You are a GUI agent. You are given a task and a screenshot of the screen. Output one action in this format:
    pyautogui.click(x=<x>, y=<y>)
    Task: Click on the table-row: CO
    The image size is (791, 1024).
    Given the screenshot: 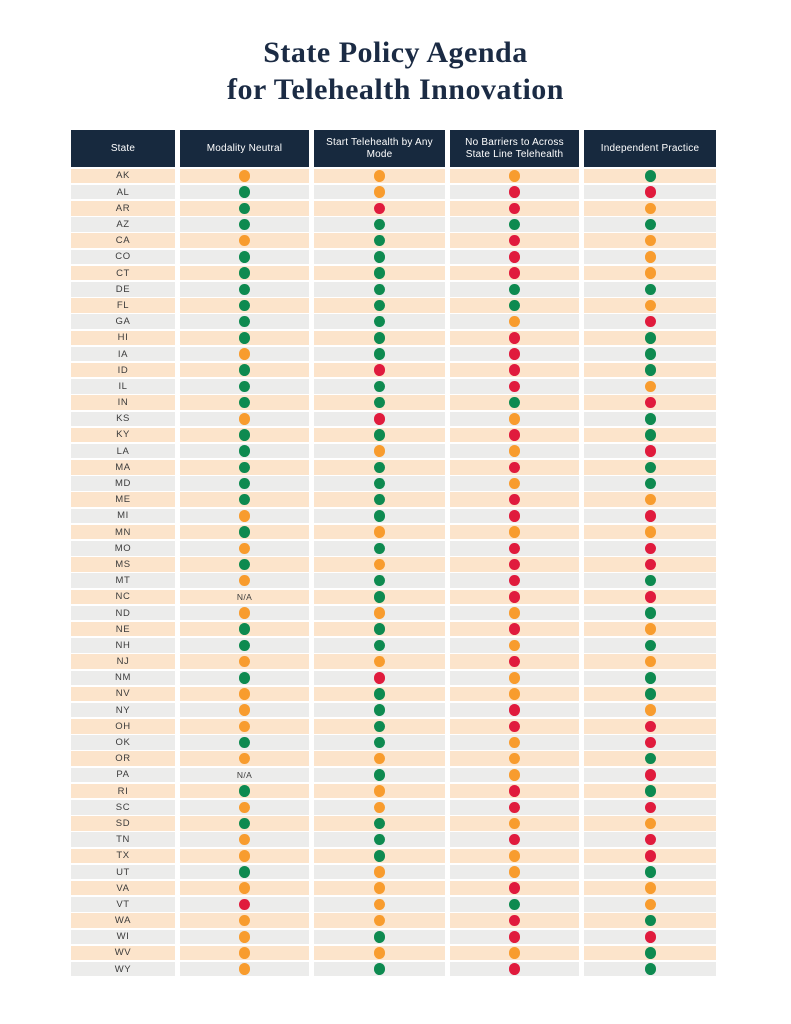 What is the action you would take?
    pyautogui.click(x=395, y=257)
    